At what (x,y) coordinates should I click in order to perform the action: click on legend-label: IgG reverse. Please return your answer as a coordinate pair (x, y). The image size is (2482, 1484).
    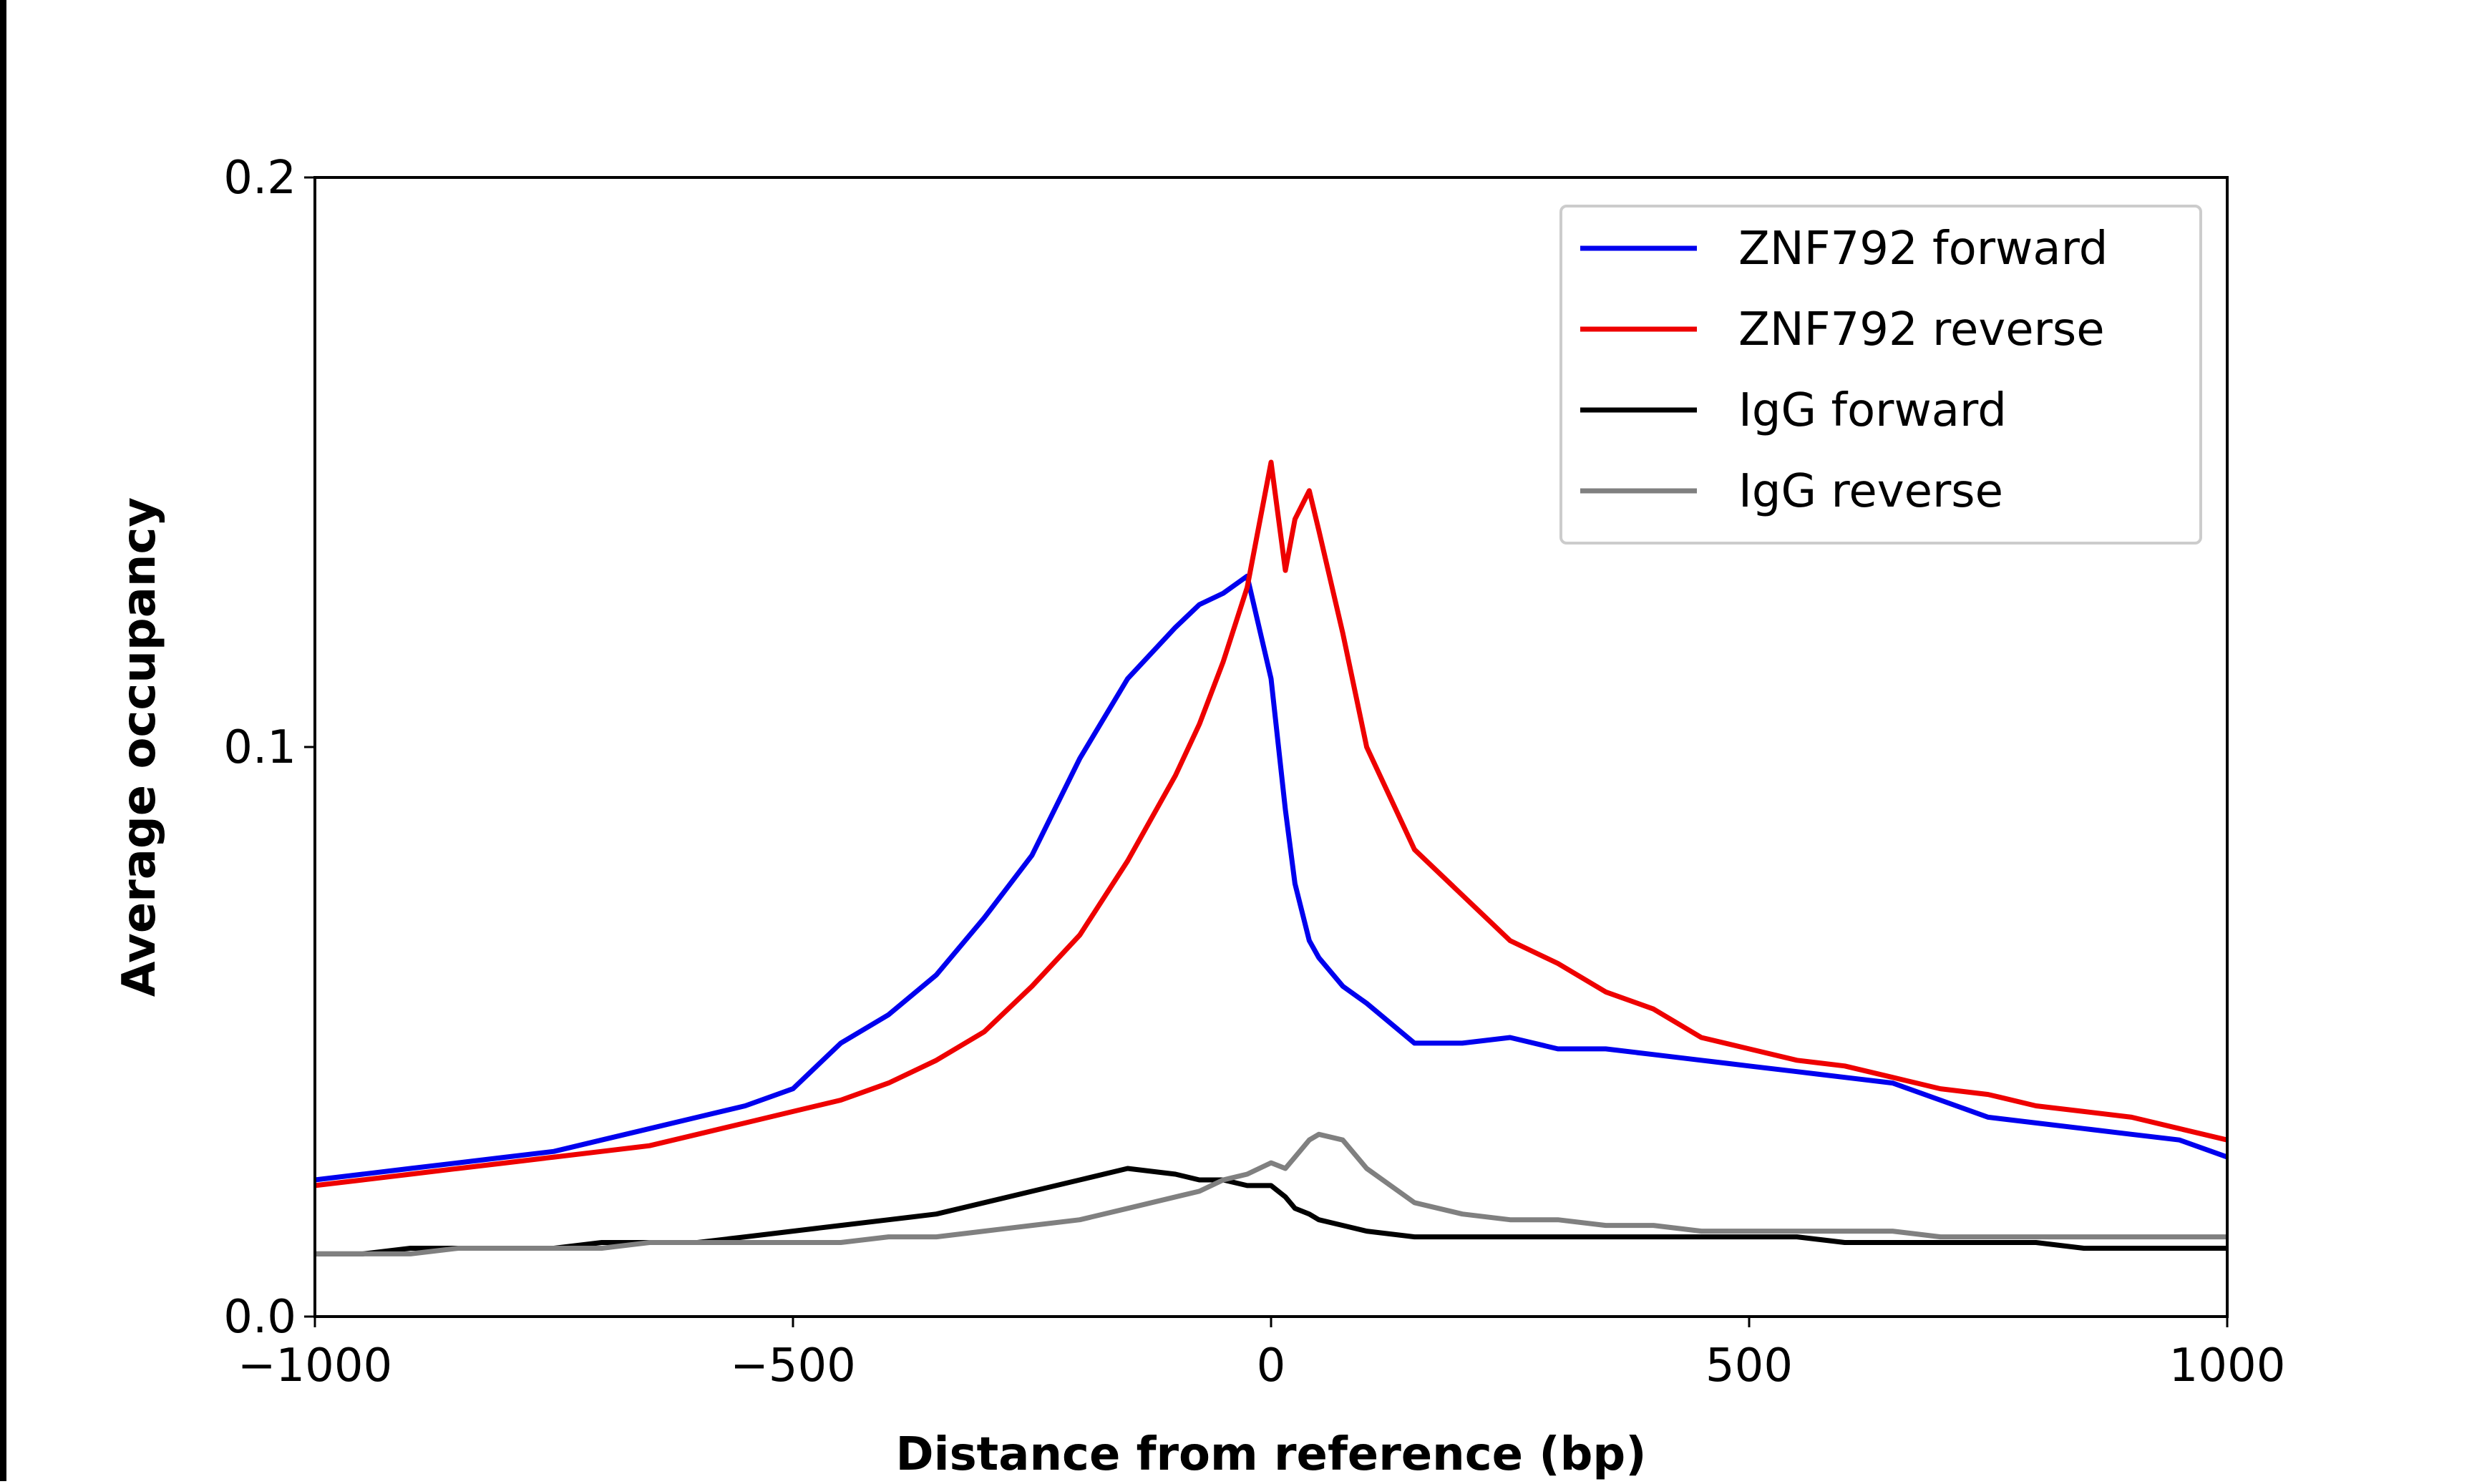
    Looking at the image, I should click on (1871, 492).